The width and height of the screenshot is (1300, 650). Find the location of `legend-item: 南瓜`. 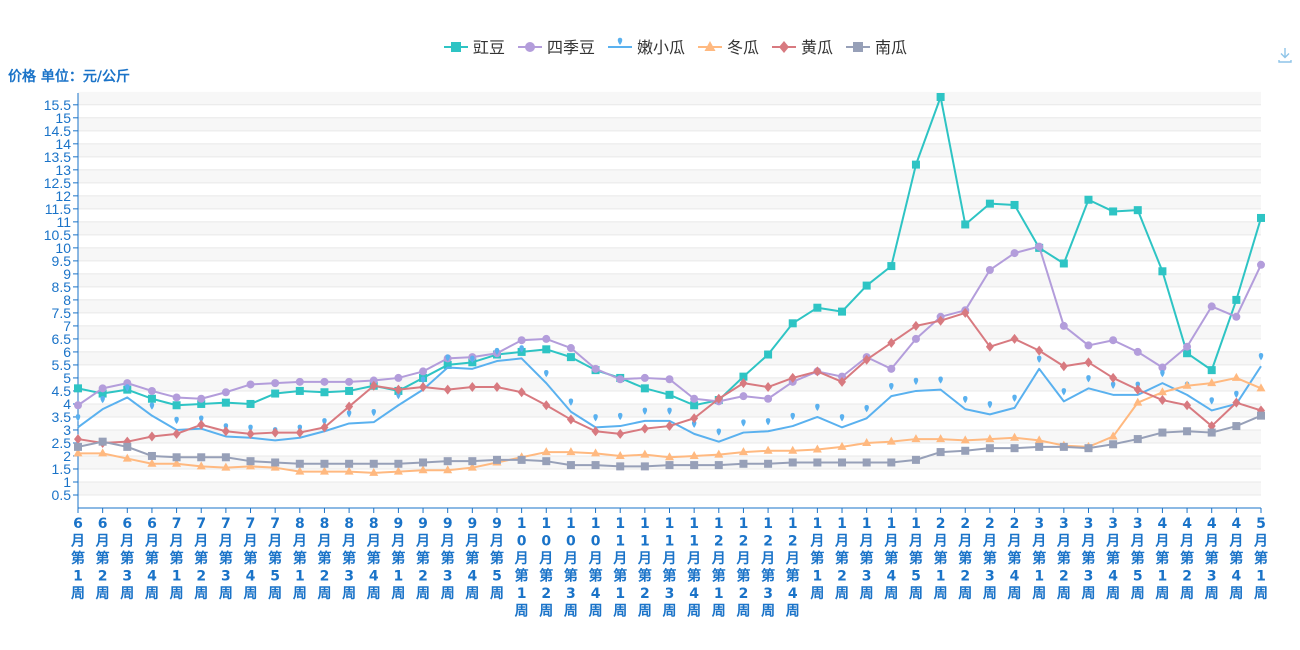

legend-item: 南瓜 is located at coordinates (876, 47).